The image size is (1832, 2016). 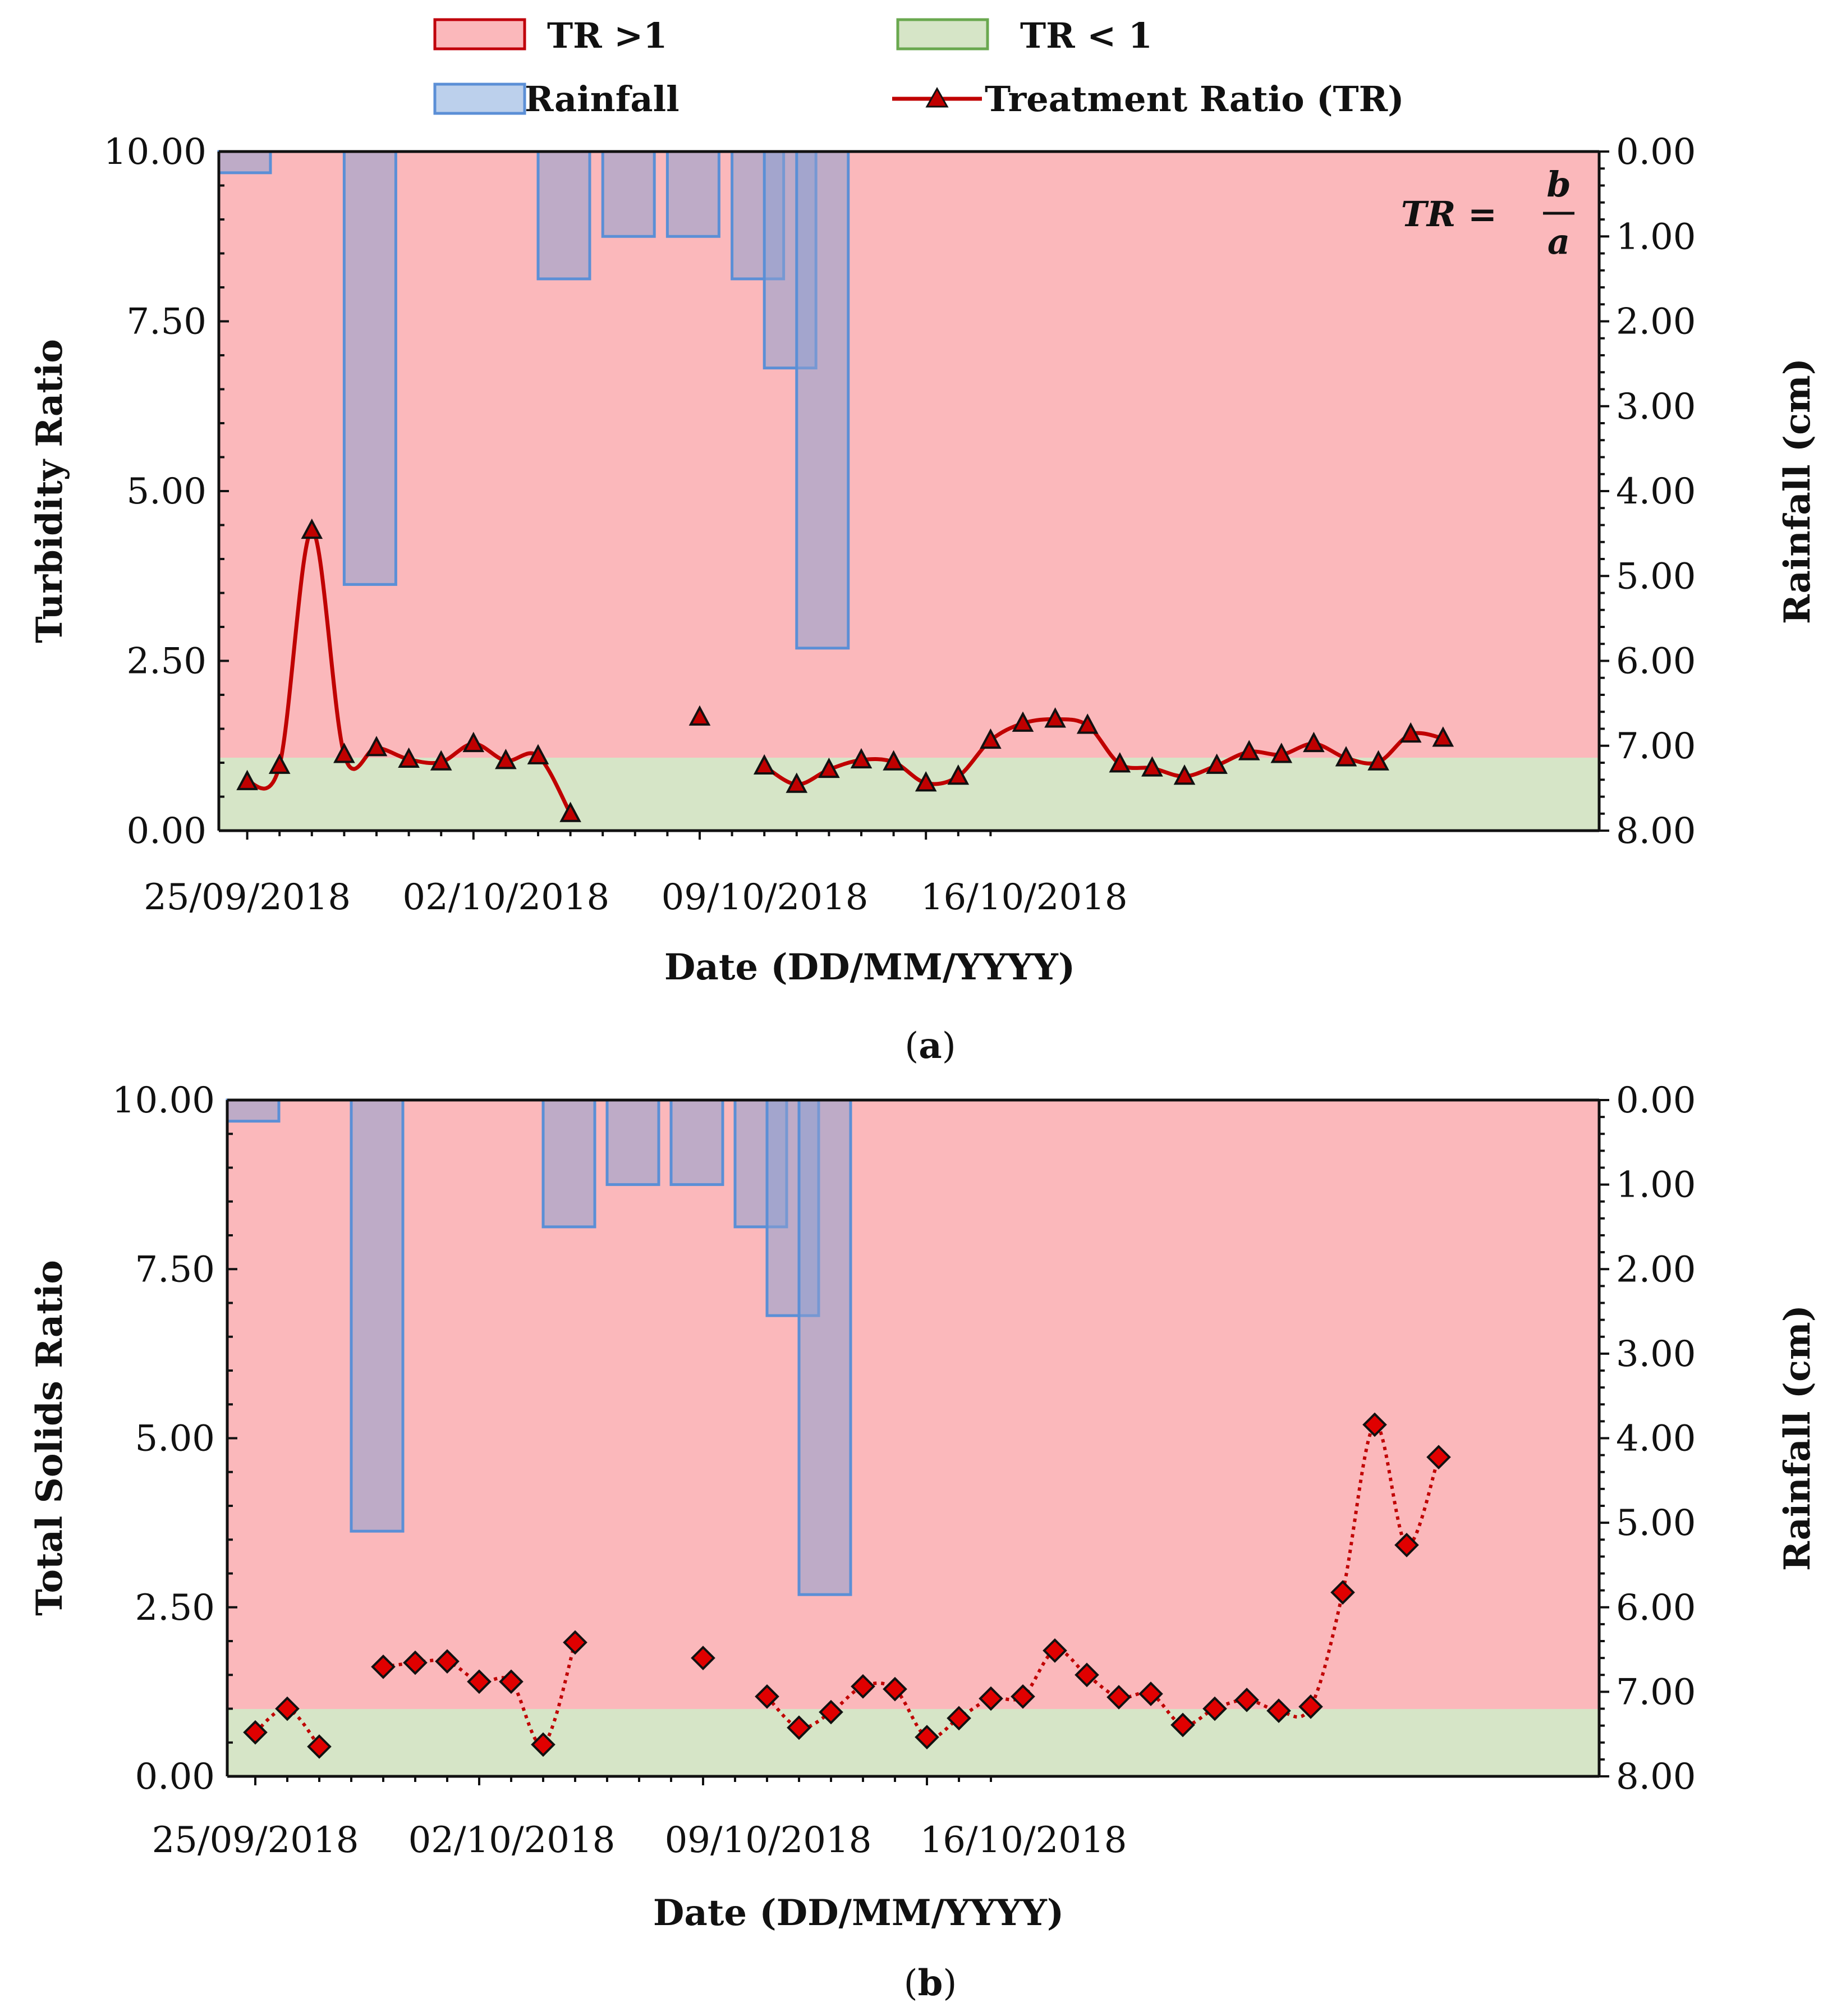 What do you see at coordinates (1656, 1100) in the screenshot?
I see `y2-tick-label: 0.00` at bounding box center [1656, 1100].